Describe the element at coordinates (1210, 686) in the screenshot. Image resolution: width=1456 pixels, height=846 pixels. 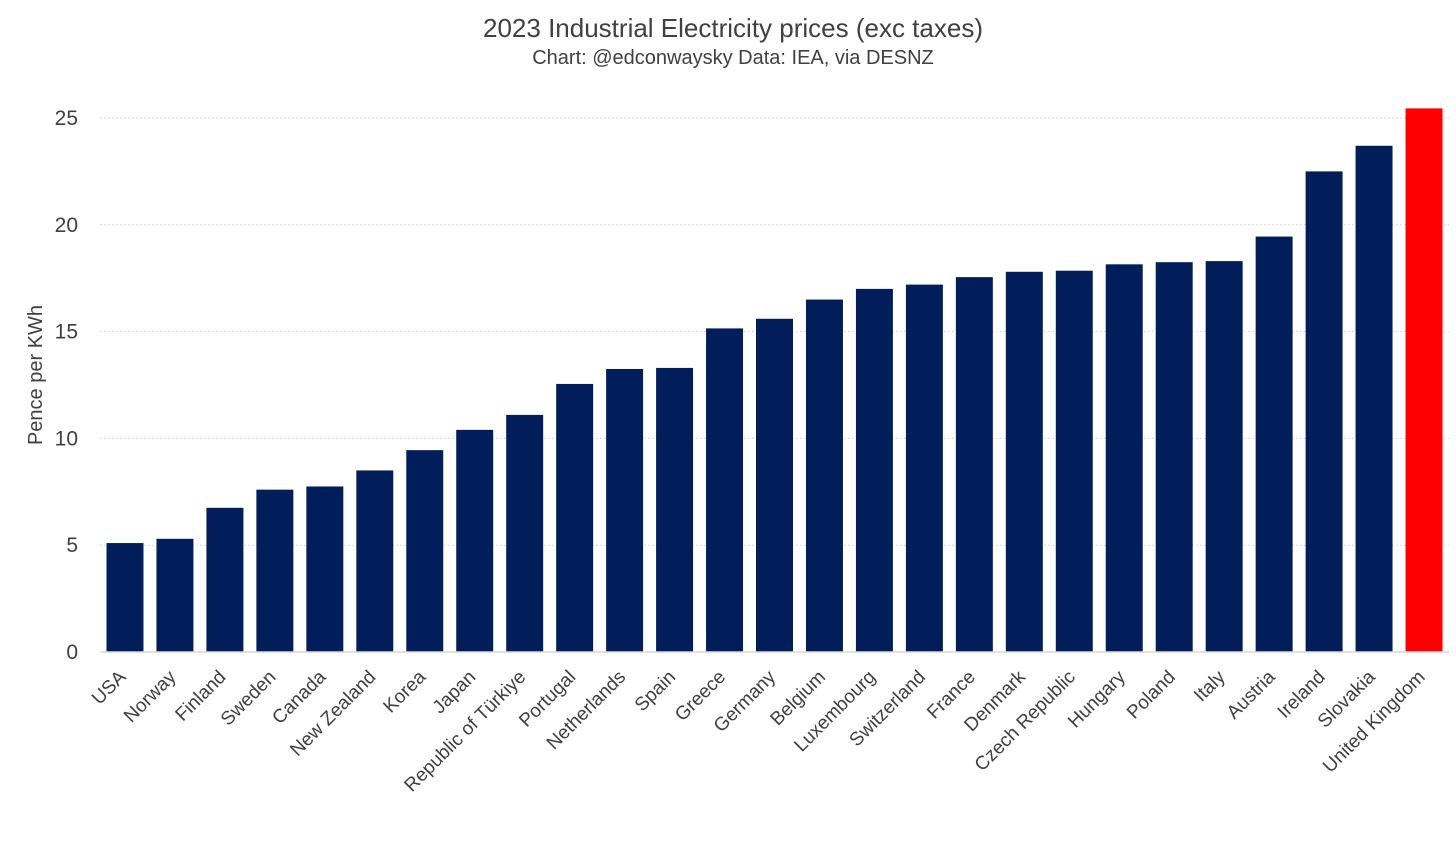
I see `x-tick-label: Italy` at that location.